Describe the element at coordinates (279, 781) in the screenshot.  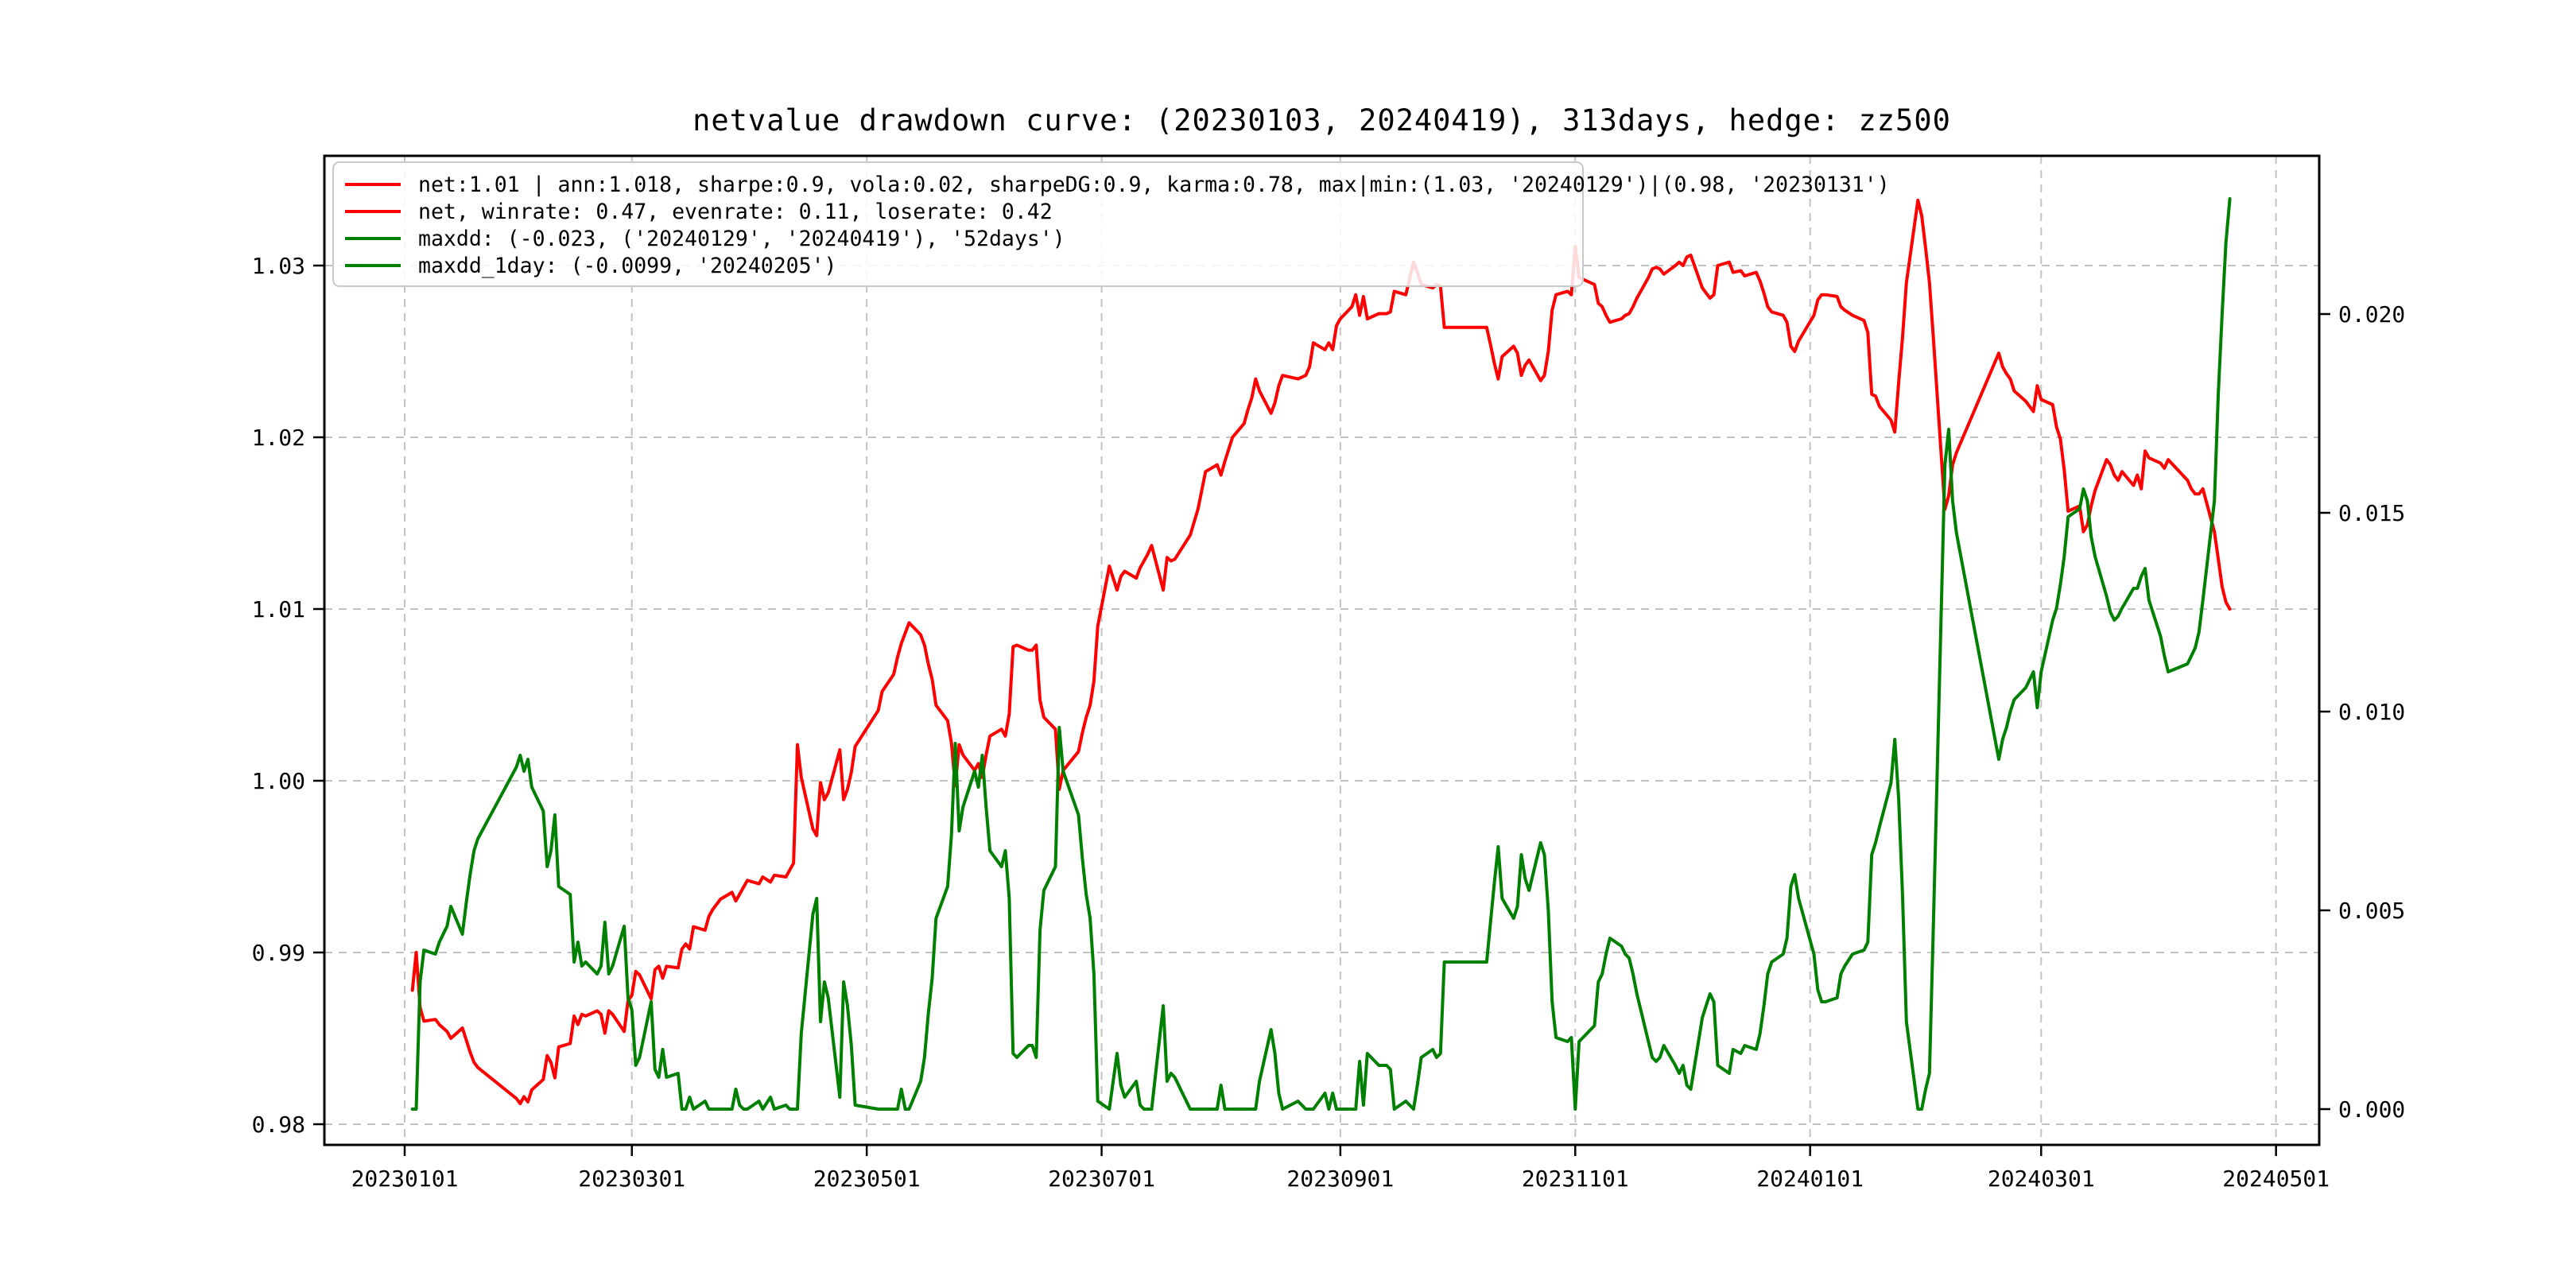
I see `svg-text: 1.00` at that location.